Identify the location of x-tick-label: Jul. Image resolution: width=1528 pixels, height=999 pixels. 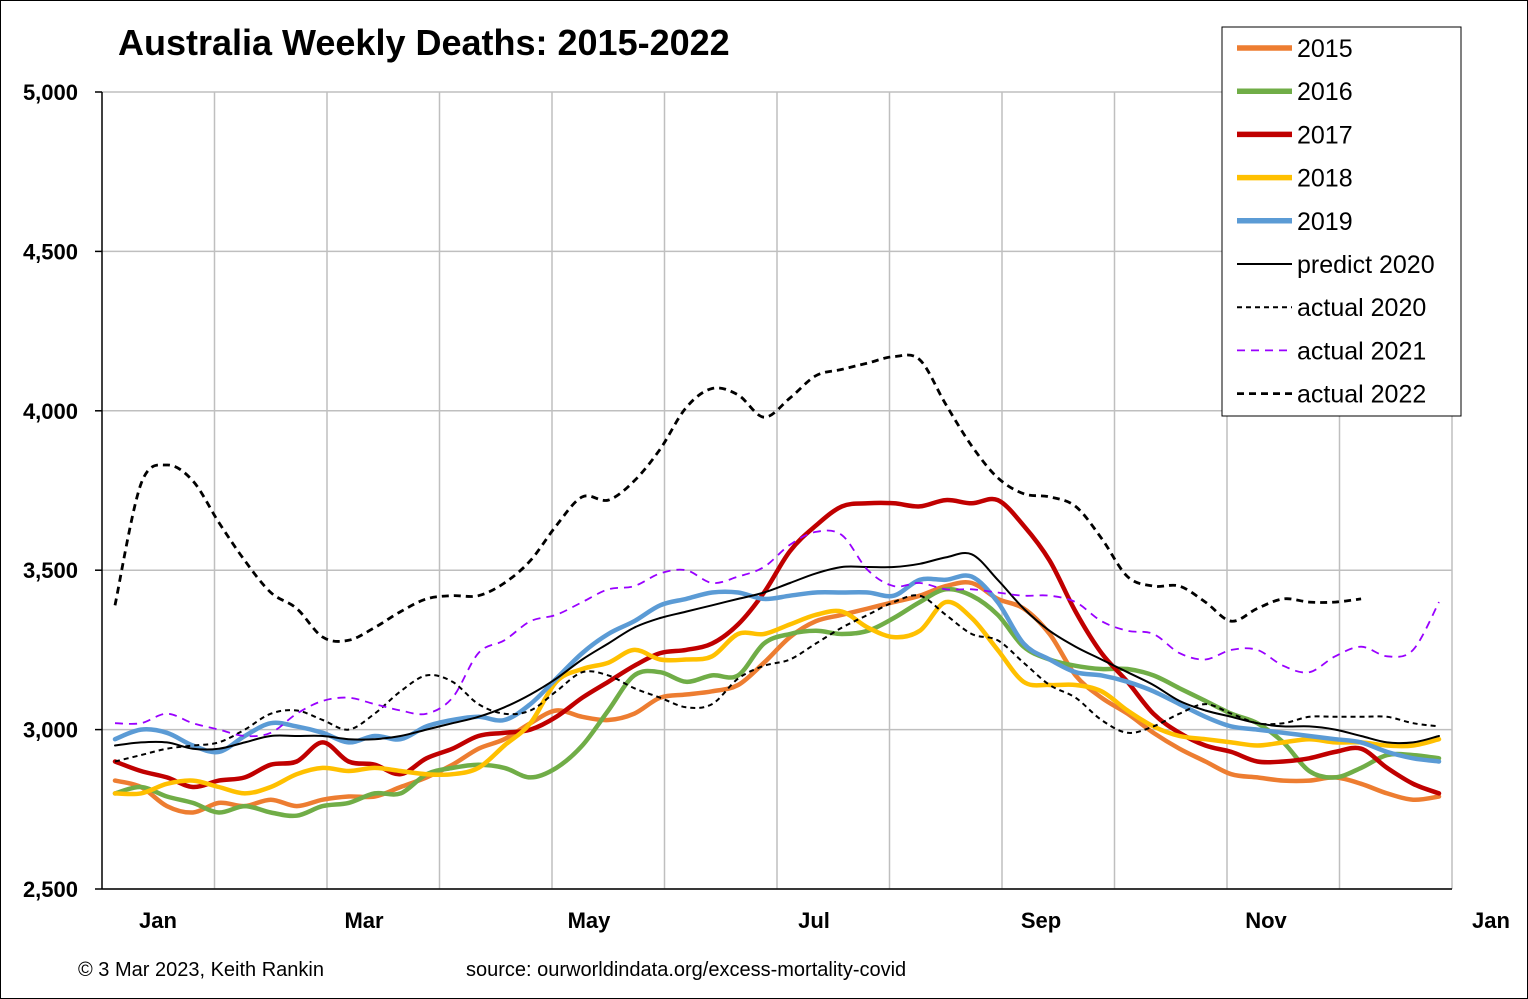
(814, 920).